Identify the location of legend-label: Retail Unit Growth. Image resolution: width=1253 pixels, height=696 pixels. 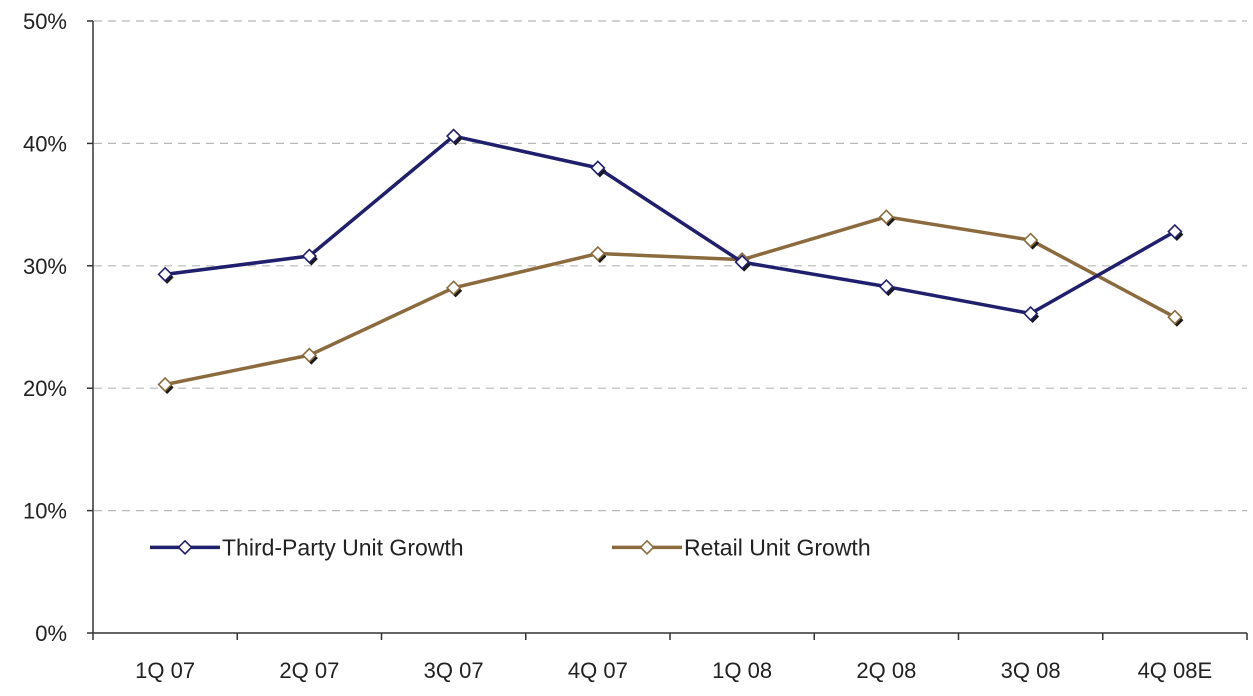
(777, 547).